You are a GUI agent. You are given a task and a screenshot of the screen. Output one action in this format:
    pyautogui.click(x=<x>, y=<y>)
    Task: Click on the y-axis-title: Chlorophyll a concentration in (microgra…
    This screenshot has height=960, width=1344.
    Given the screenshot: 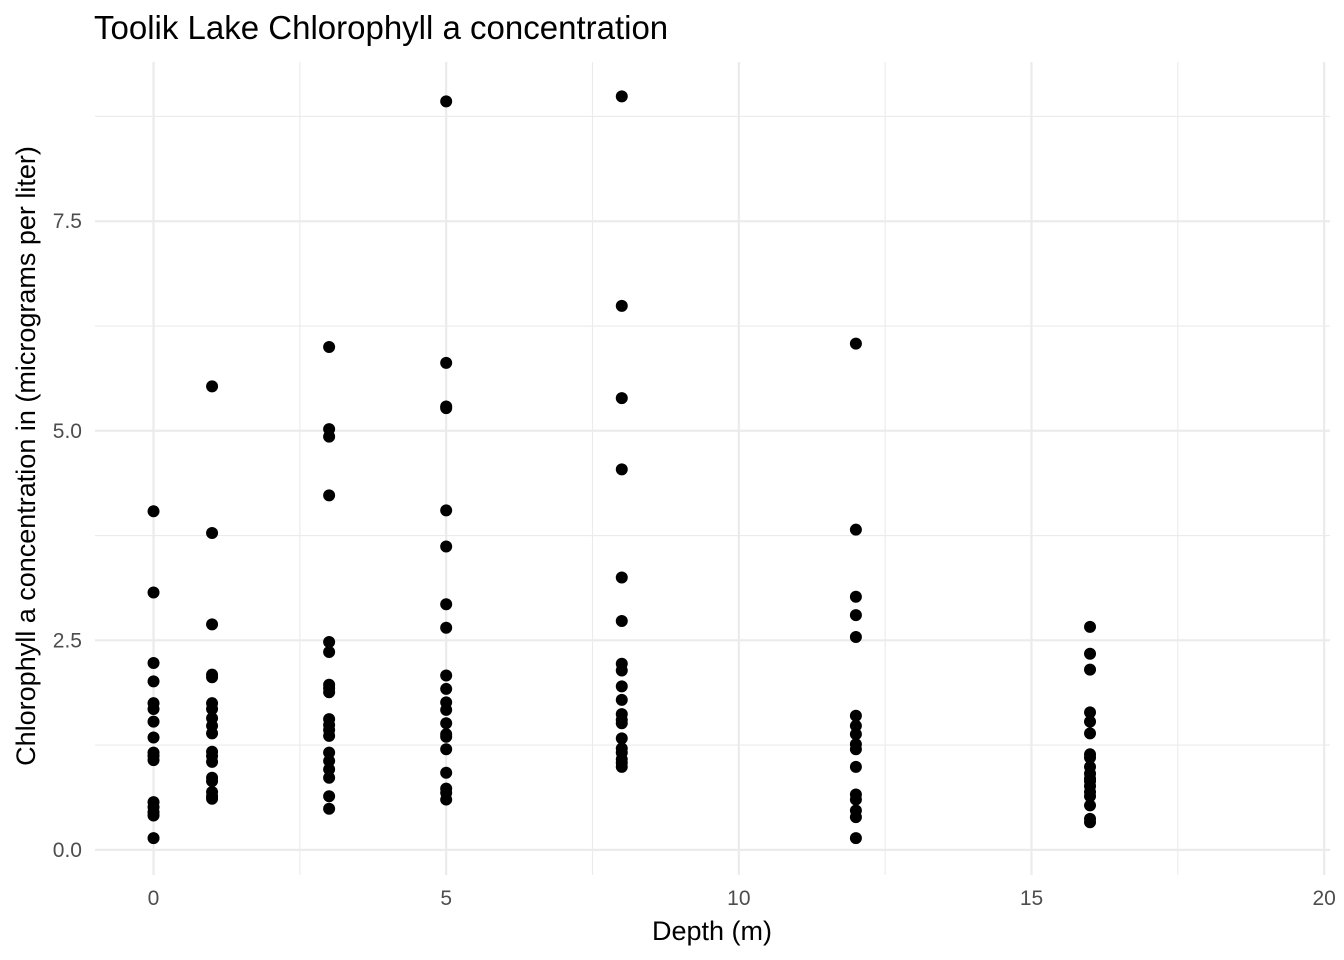 What is the action you would take?
    pyautogui.click(x=26, y=456)
    